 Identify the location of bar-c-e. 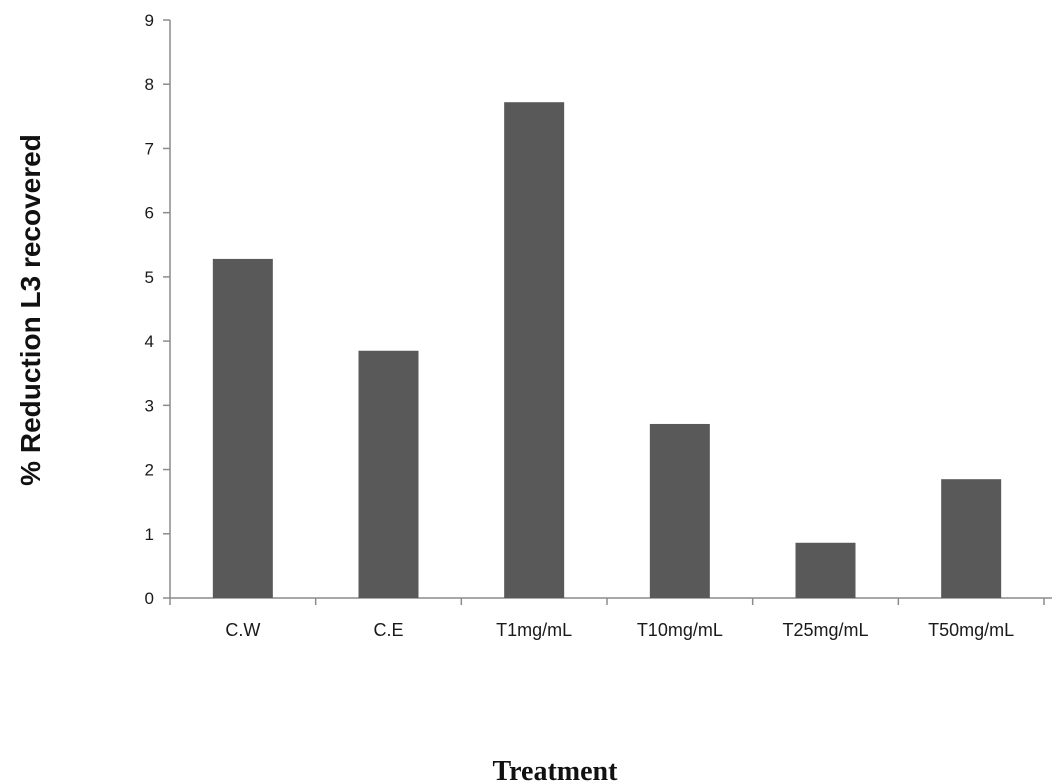
(388, 474).